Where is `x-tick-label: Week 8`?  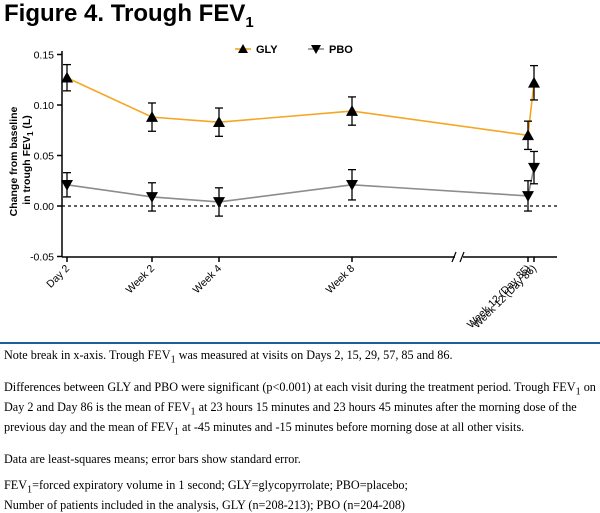
x-tick-label: Week 8 is located at coordinates (341, 280).